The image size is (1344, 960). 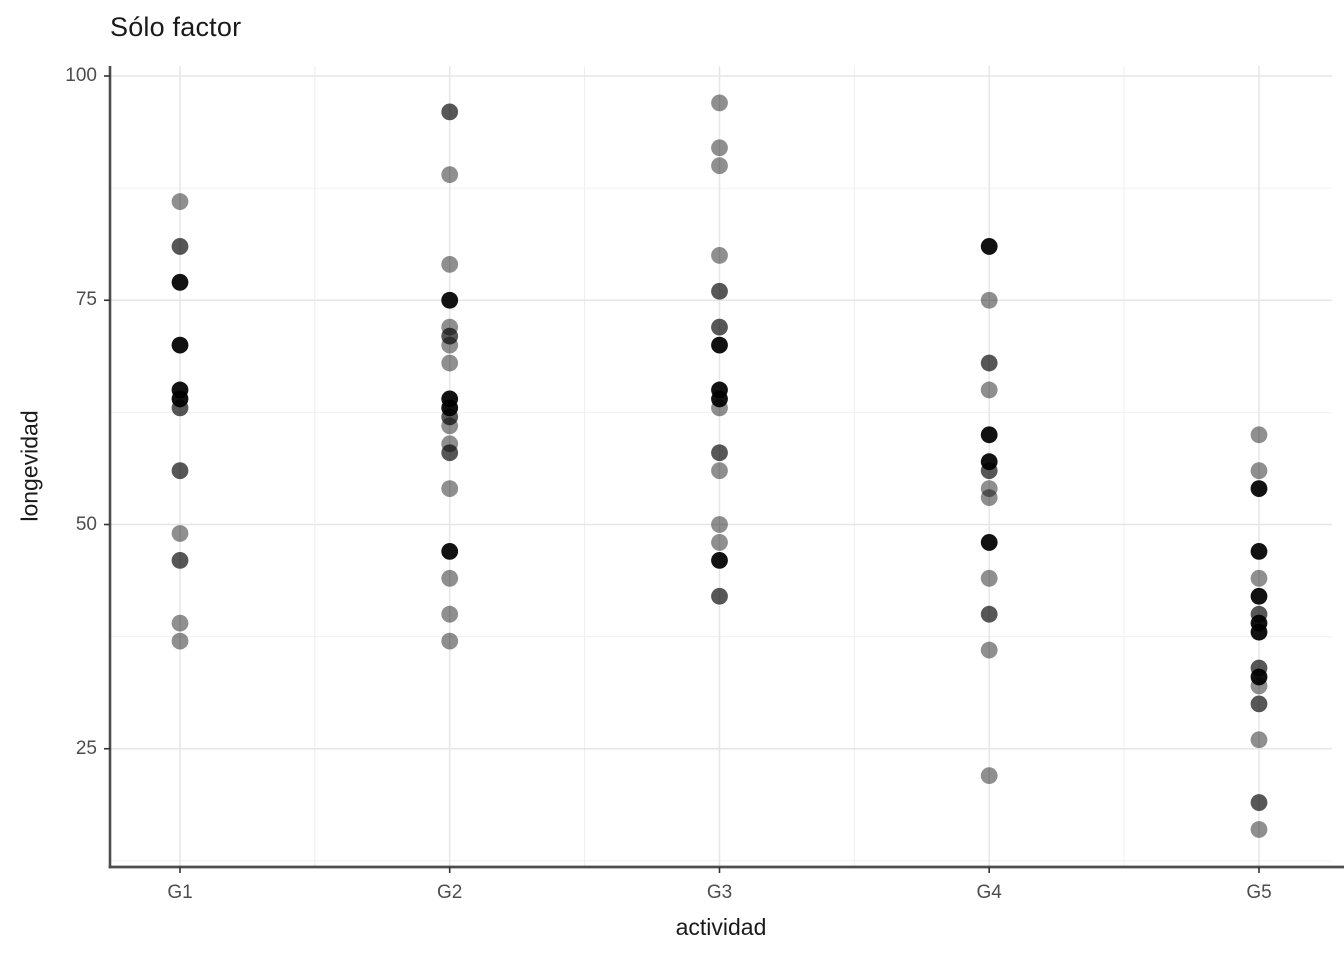 What do you see at coordinates (719, 892) in the screenshot?
I see `x-tick-label: G3` at bounding box center [719, 892].